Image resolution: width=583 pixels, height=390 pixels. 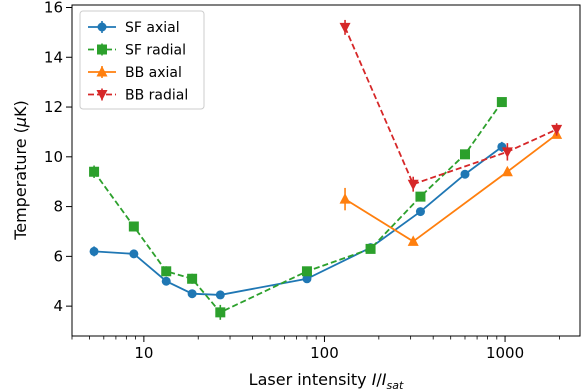 I want to click on x-axis-label: Laser intensity I/Isat, so click(x=326, y=380).